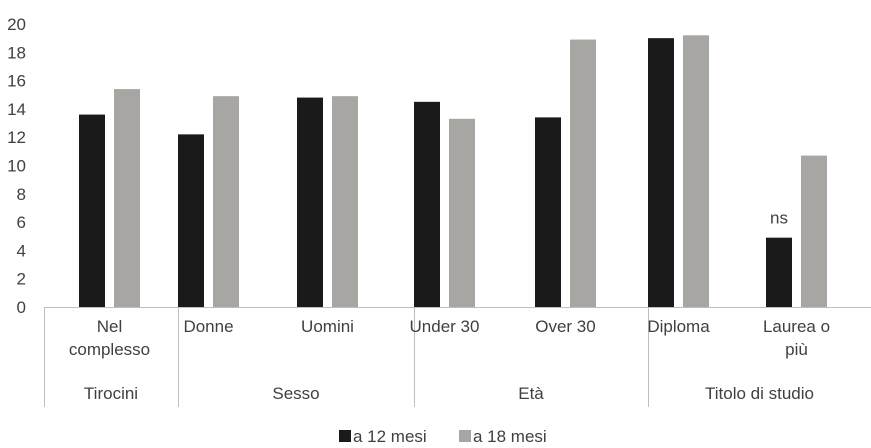 This screenshot has height=448, width=871. I want to click on y-tick-label: 16, so click(16, 81).